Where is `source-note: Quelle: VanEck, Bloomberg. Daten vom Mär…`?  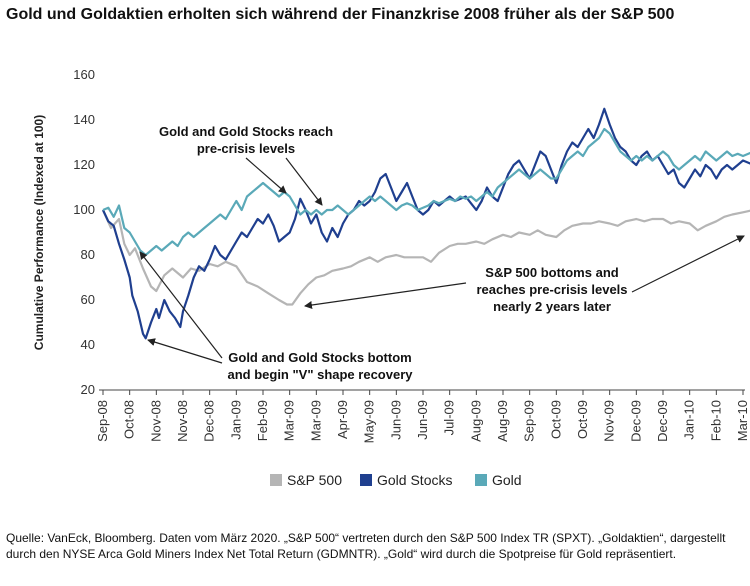
source-note: Quelle: VanEck, Bloomberg. Daten vom Mär… is located at coordinates (366, 546).